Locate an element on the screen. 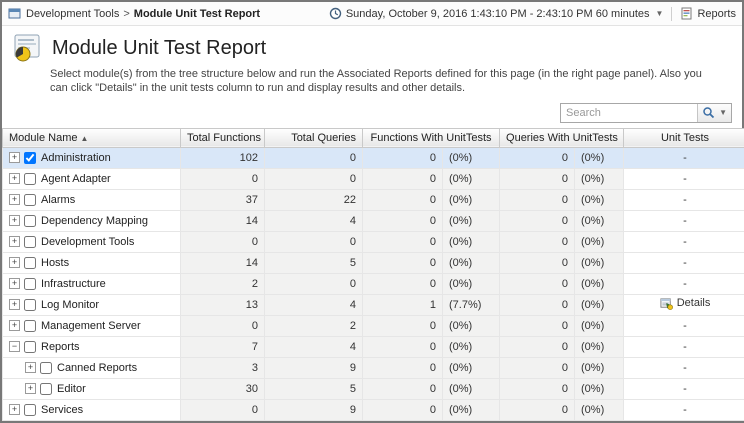 The width and height of the screenshot is (744, 423). table-row: + Services 0 9 0 (0%) 0 (0%) - is located at coordinates (373, 410).